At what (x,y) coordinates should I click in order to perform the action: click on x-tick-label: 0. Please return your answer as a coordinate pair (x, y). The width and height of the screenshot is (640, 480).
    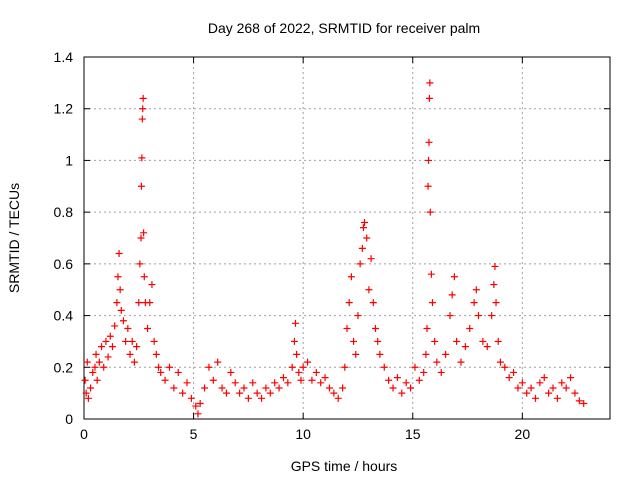
    Looking at the image, I should click on (84, 434).